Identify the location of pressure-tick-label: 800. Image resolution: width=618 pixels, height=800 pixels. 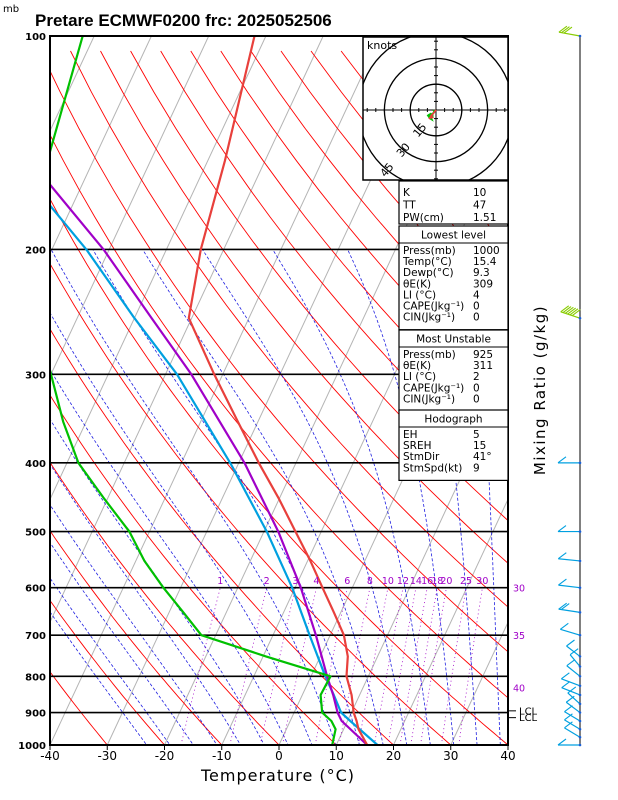
(35, 677).